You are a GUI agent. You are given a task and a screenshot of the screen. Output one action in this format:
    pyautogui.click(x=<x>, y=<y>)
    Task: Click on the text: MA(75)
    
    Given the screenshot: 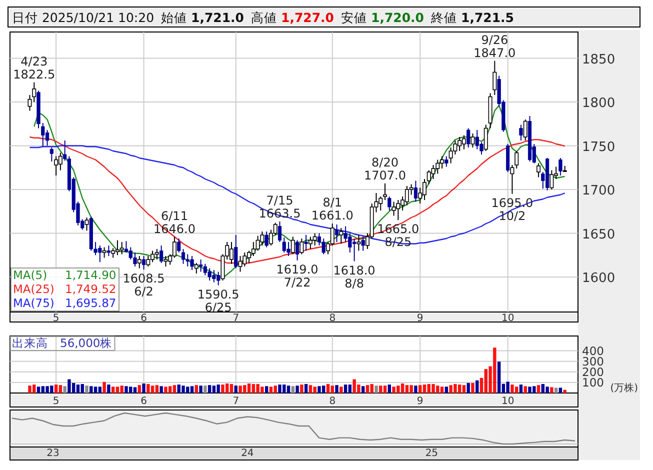 What is the action you would take?
    pyautogui.click(x=33, y=303)
    